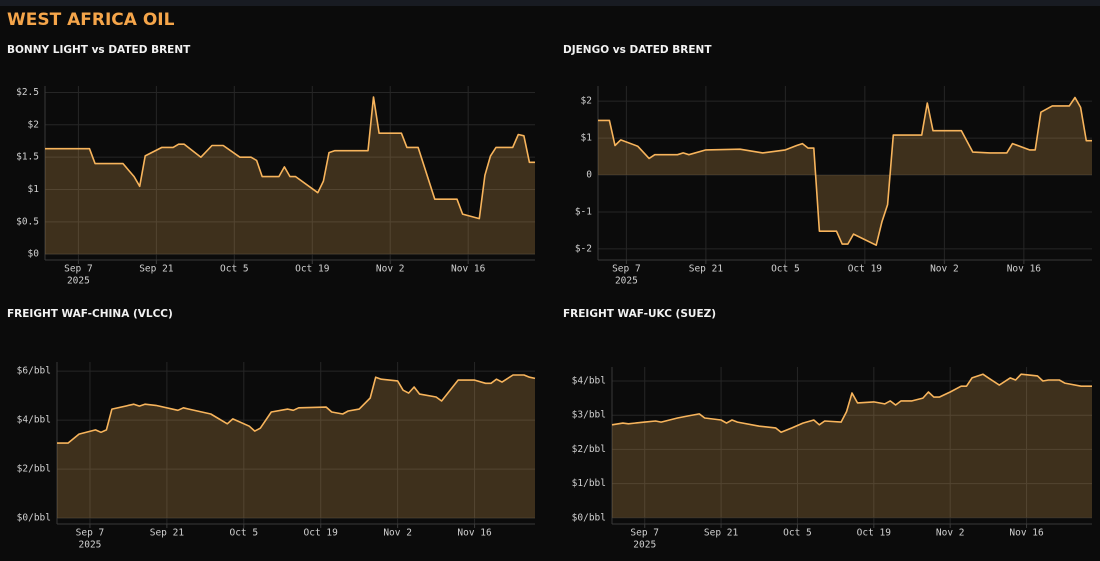 The height and width of the screenshot is (561, 1100). Describe the element at coordinates (637, 50) in the screenshot. I see `chart-title: DJENGO vs DATED BRENT` at that location.